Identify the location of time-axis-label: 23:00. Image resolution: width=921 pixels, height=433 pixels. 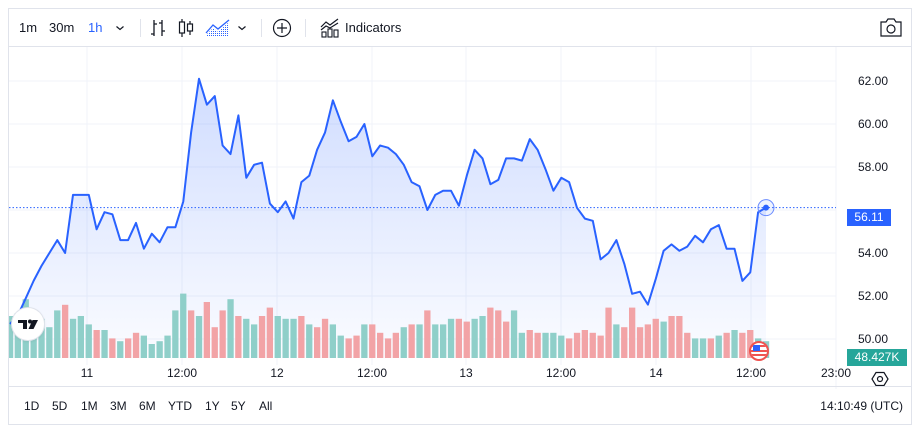
(836, 373).